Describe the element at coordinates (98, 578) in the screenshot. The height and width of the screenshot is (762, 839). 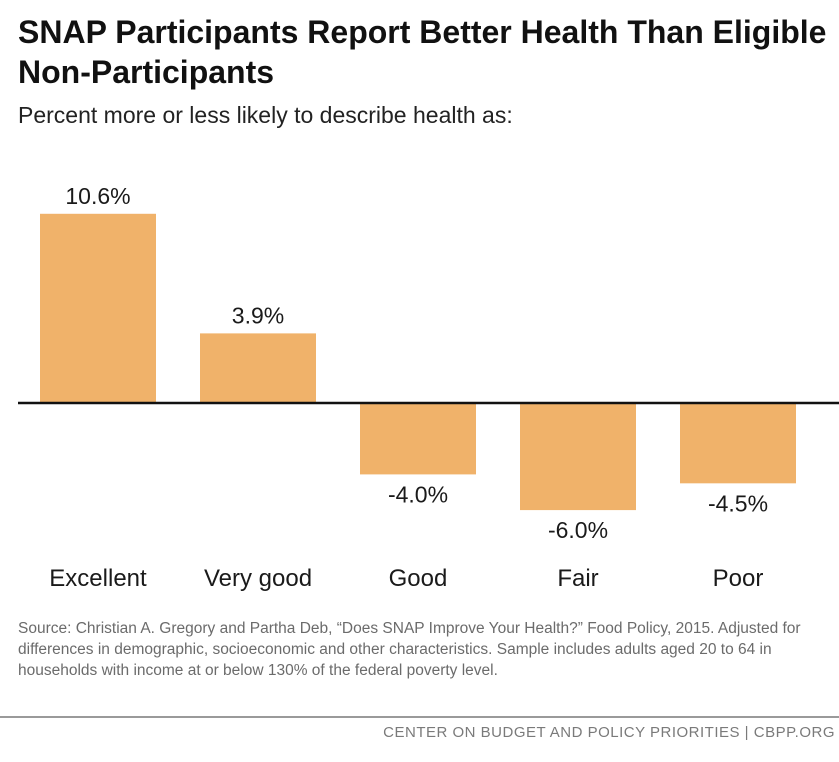
I see `category-label: Excellent` at that location.